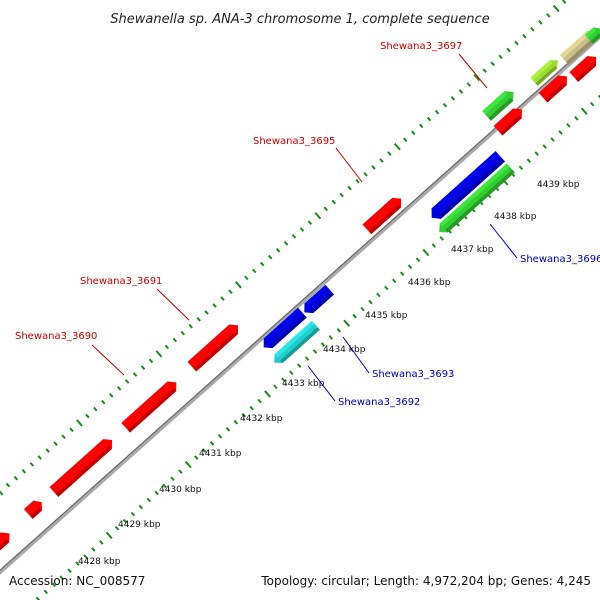 This screenshot has height=600, width=600. I want to click on kbp-label: 4438 kbp, so click(515, 217).